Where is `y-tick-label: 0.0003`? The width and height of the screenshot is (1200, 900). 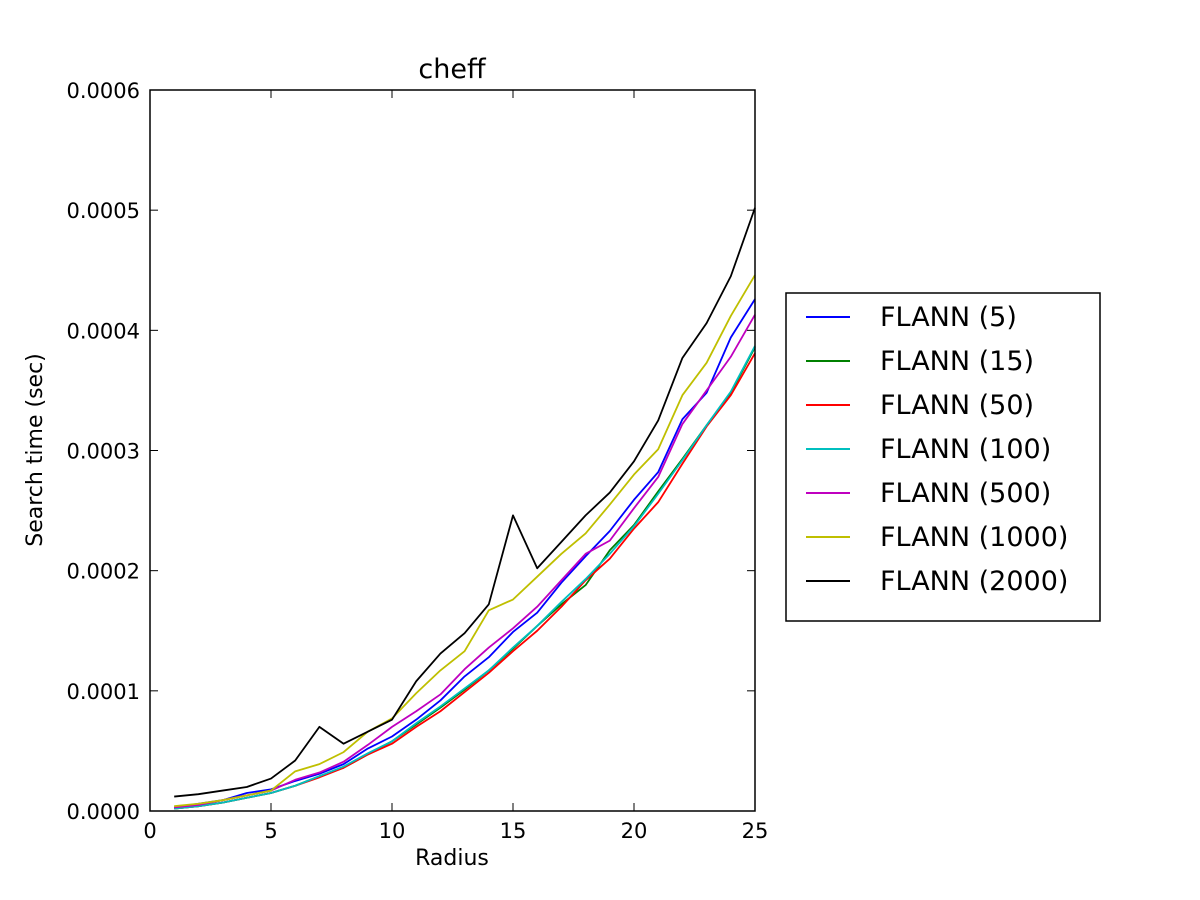 y-tick-label: 0.0003 is located at coordinates (103, 452).